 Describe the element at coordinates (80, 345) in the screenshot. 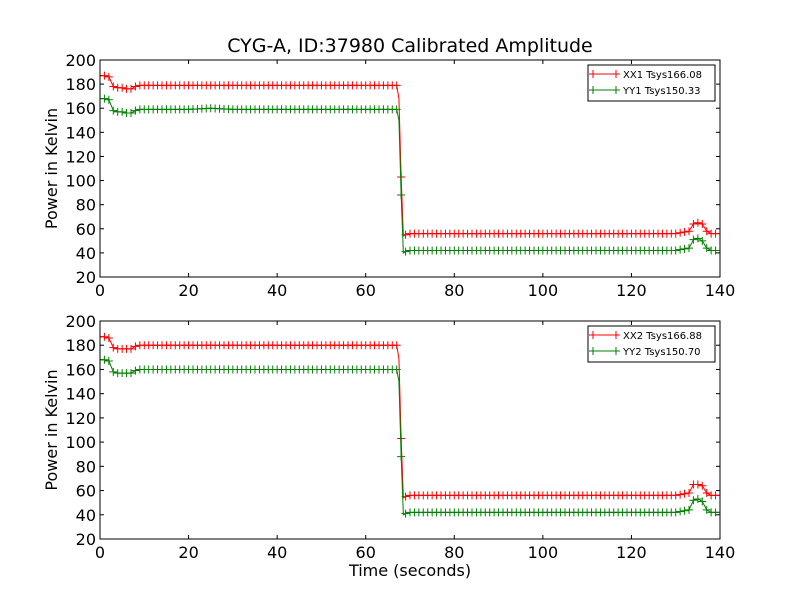

I see `y-tick-label: 180` at that location.